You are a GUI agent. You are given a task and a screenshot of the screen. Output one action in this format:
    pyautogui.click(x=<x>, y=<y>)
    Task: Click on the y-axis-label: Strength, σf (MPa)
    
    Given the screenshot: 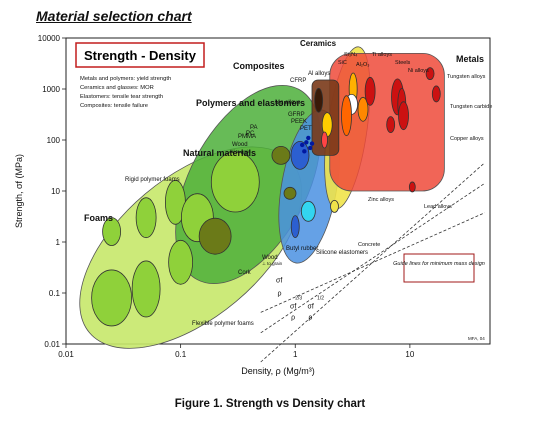 What is the action you would take?
    pyautogui.click(x=19, y=191)
    